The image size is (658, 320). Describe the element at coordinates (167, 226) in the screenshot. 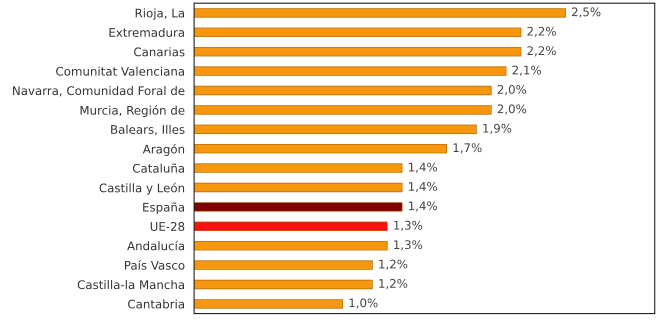

I see `y-tick-label: UE-28` at that location.